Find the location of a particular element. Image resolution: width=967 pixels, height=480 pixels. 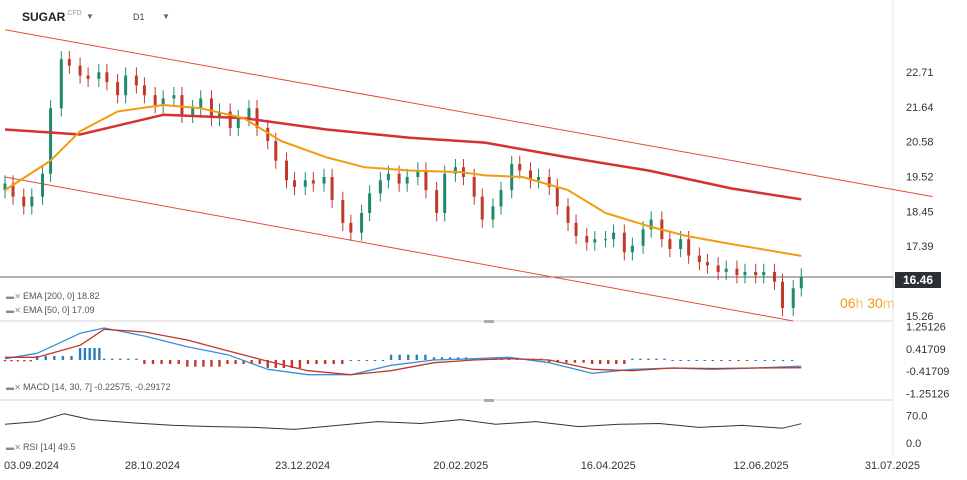

macd-signal-line is located at coordinates (403, 352).